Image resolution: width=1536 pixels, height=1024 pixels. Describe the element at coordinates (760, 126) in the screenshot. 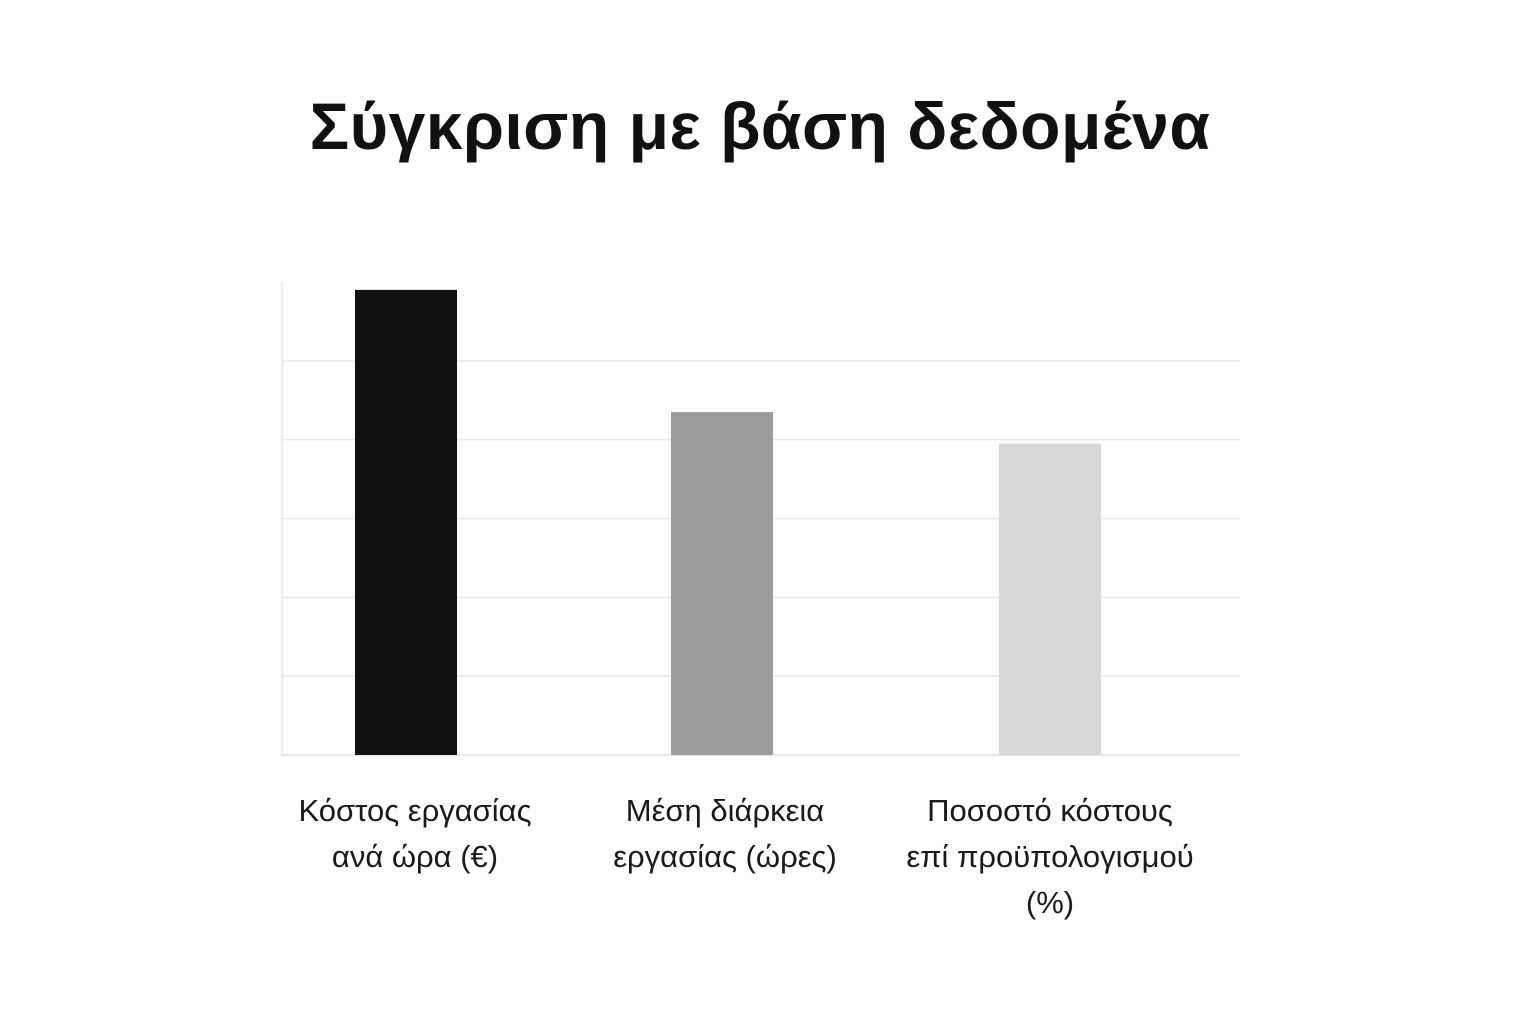

I see `chart-title: Σύγκριση με βάση δεδομένα` at that location.